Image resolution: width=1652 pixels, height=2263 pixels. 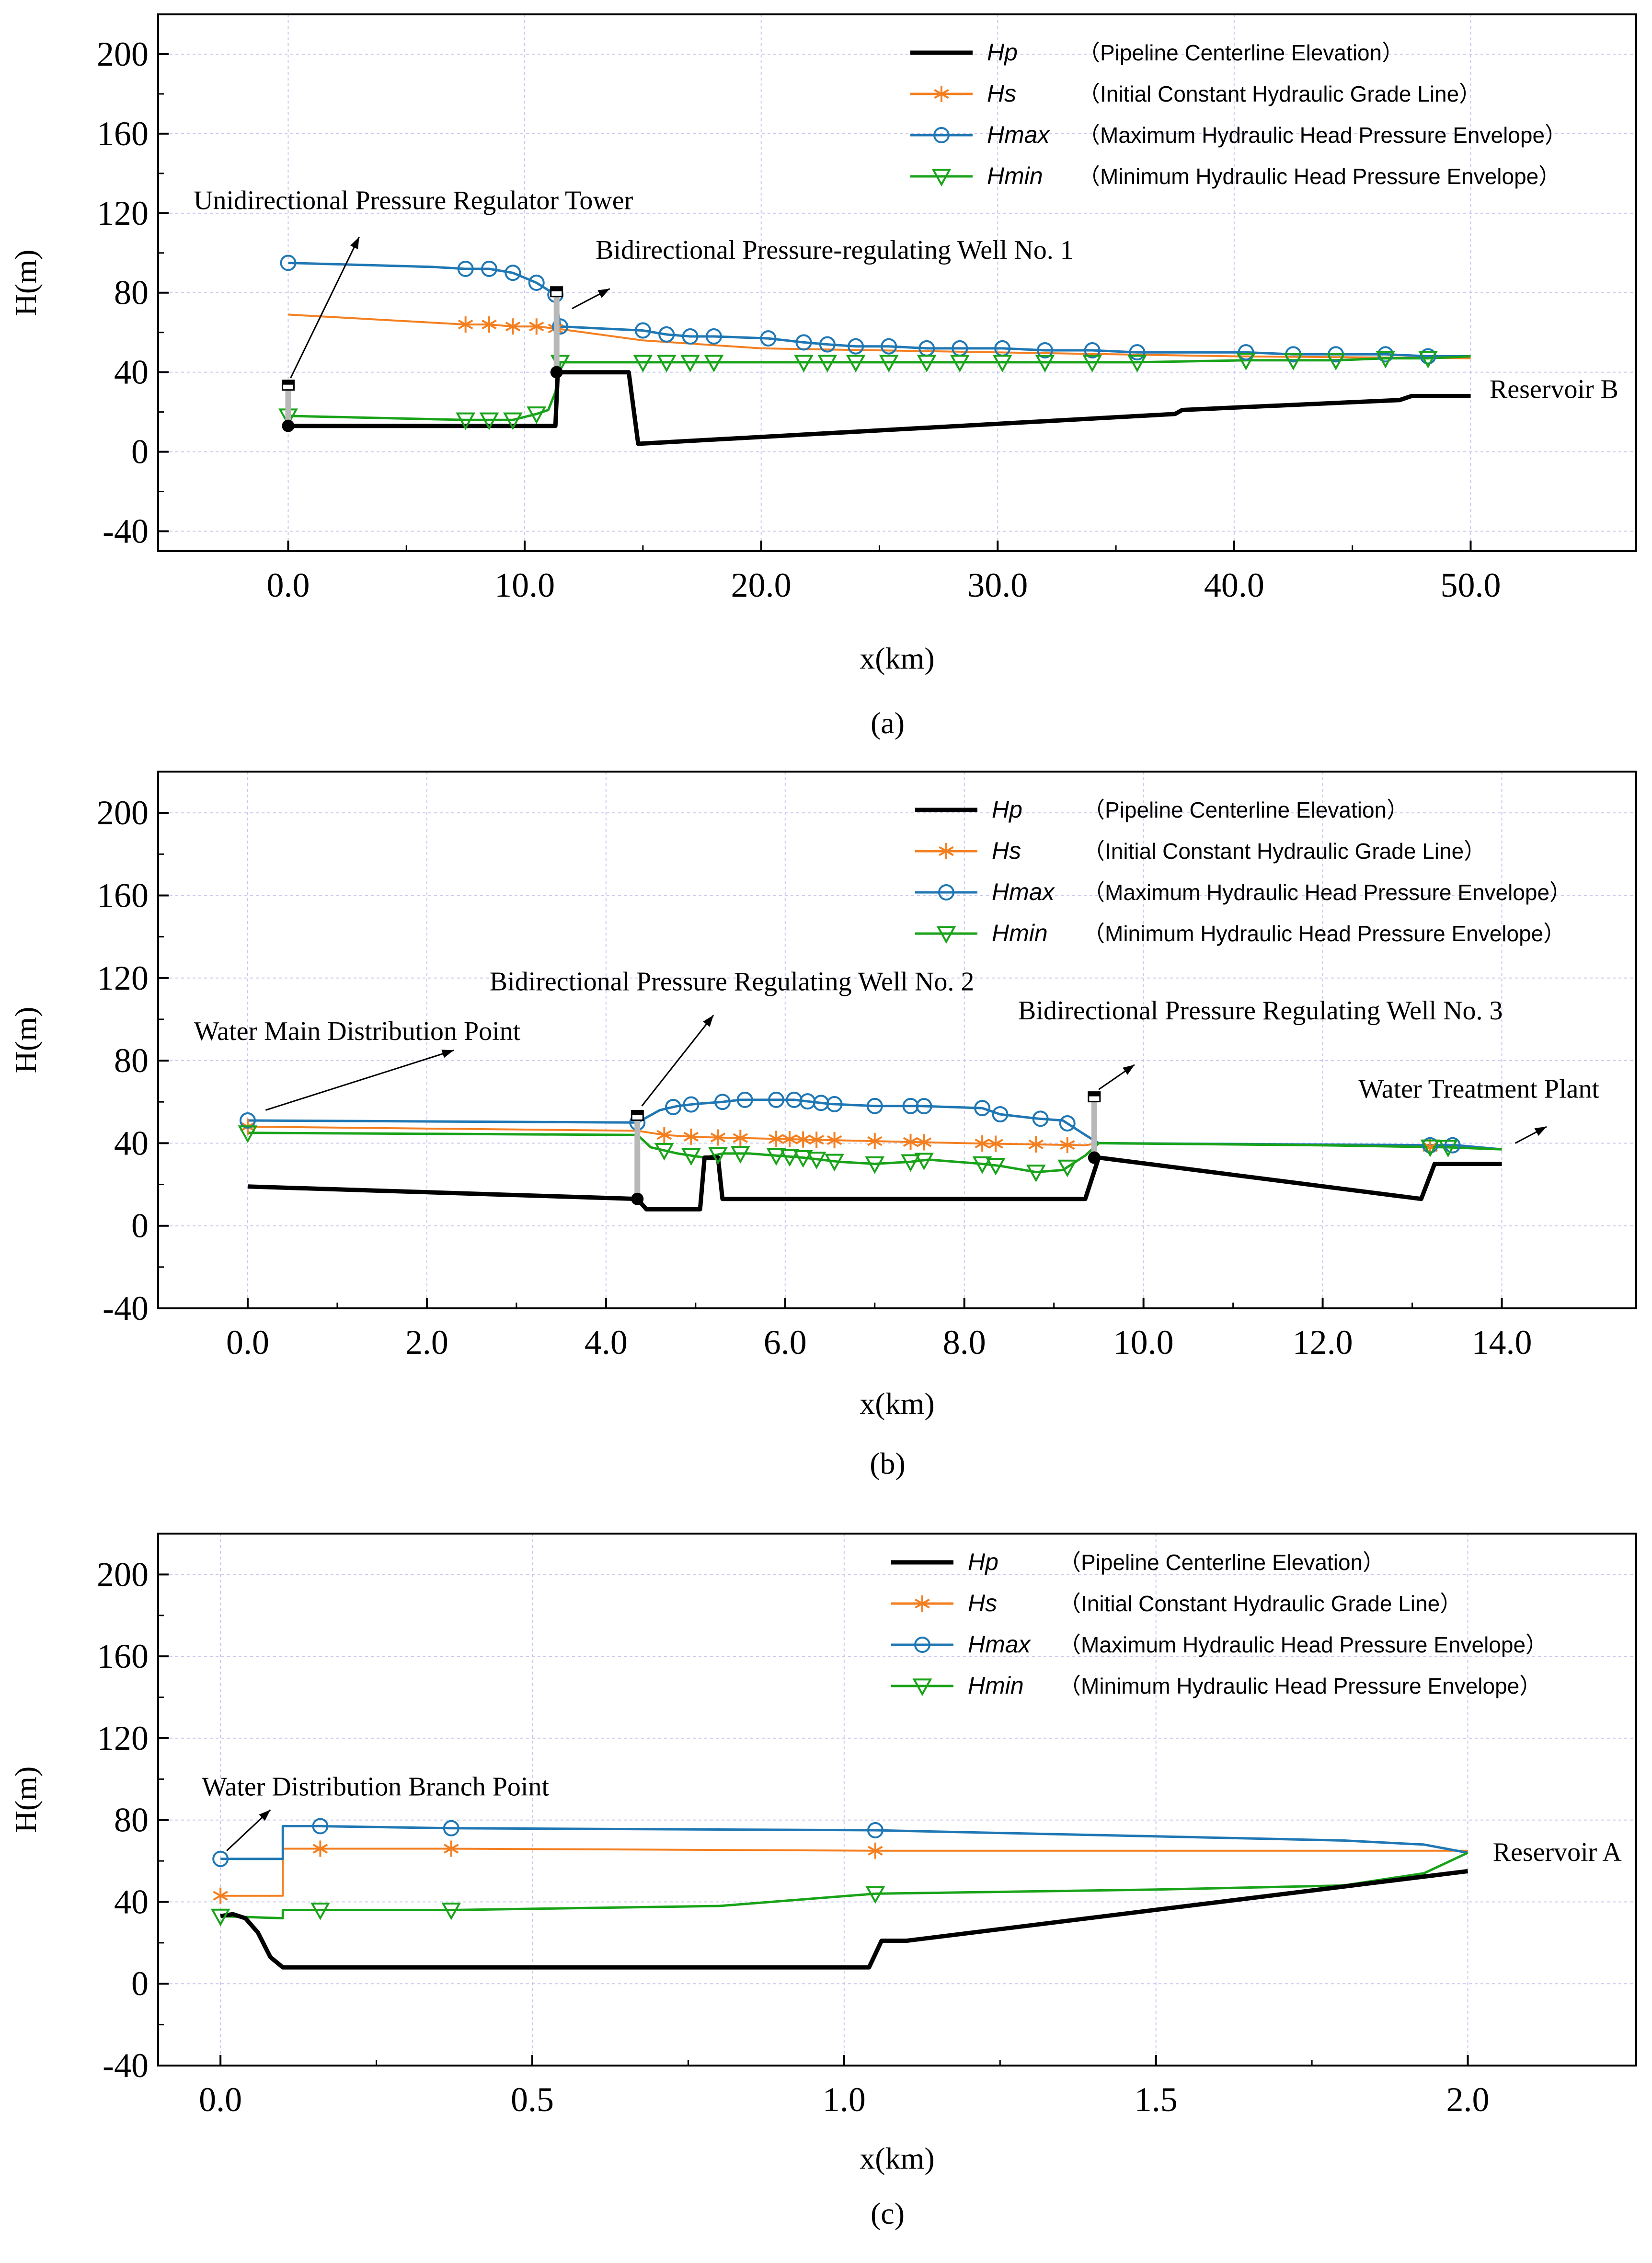 What do you see at coordinates (888, 2213) in the screenshot?
I see `panel-label: (c)` at bounding box center [888, 2213].